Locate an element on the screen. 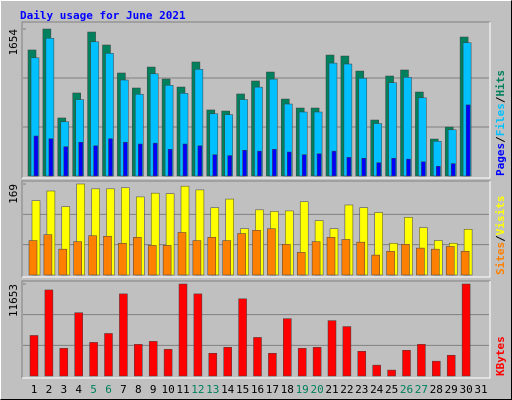 This screenshot has height=400, width=512. chart-title: Daily usage for June 2021 is located at coordinates (103, 15).